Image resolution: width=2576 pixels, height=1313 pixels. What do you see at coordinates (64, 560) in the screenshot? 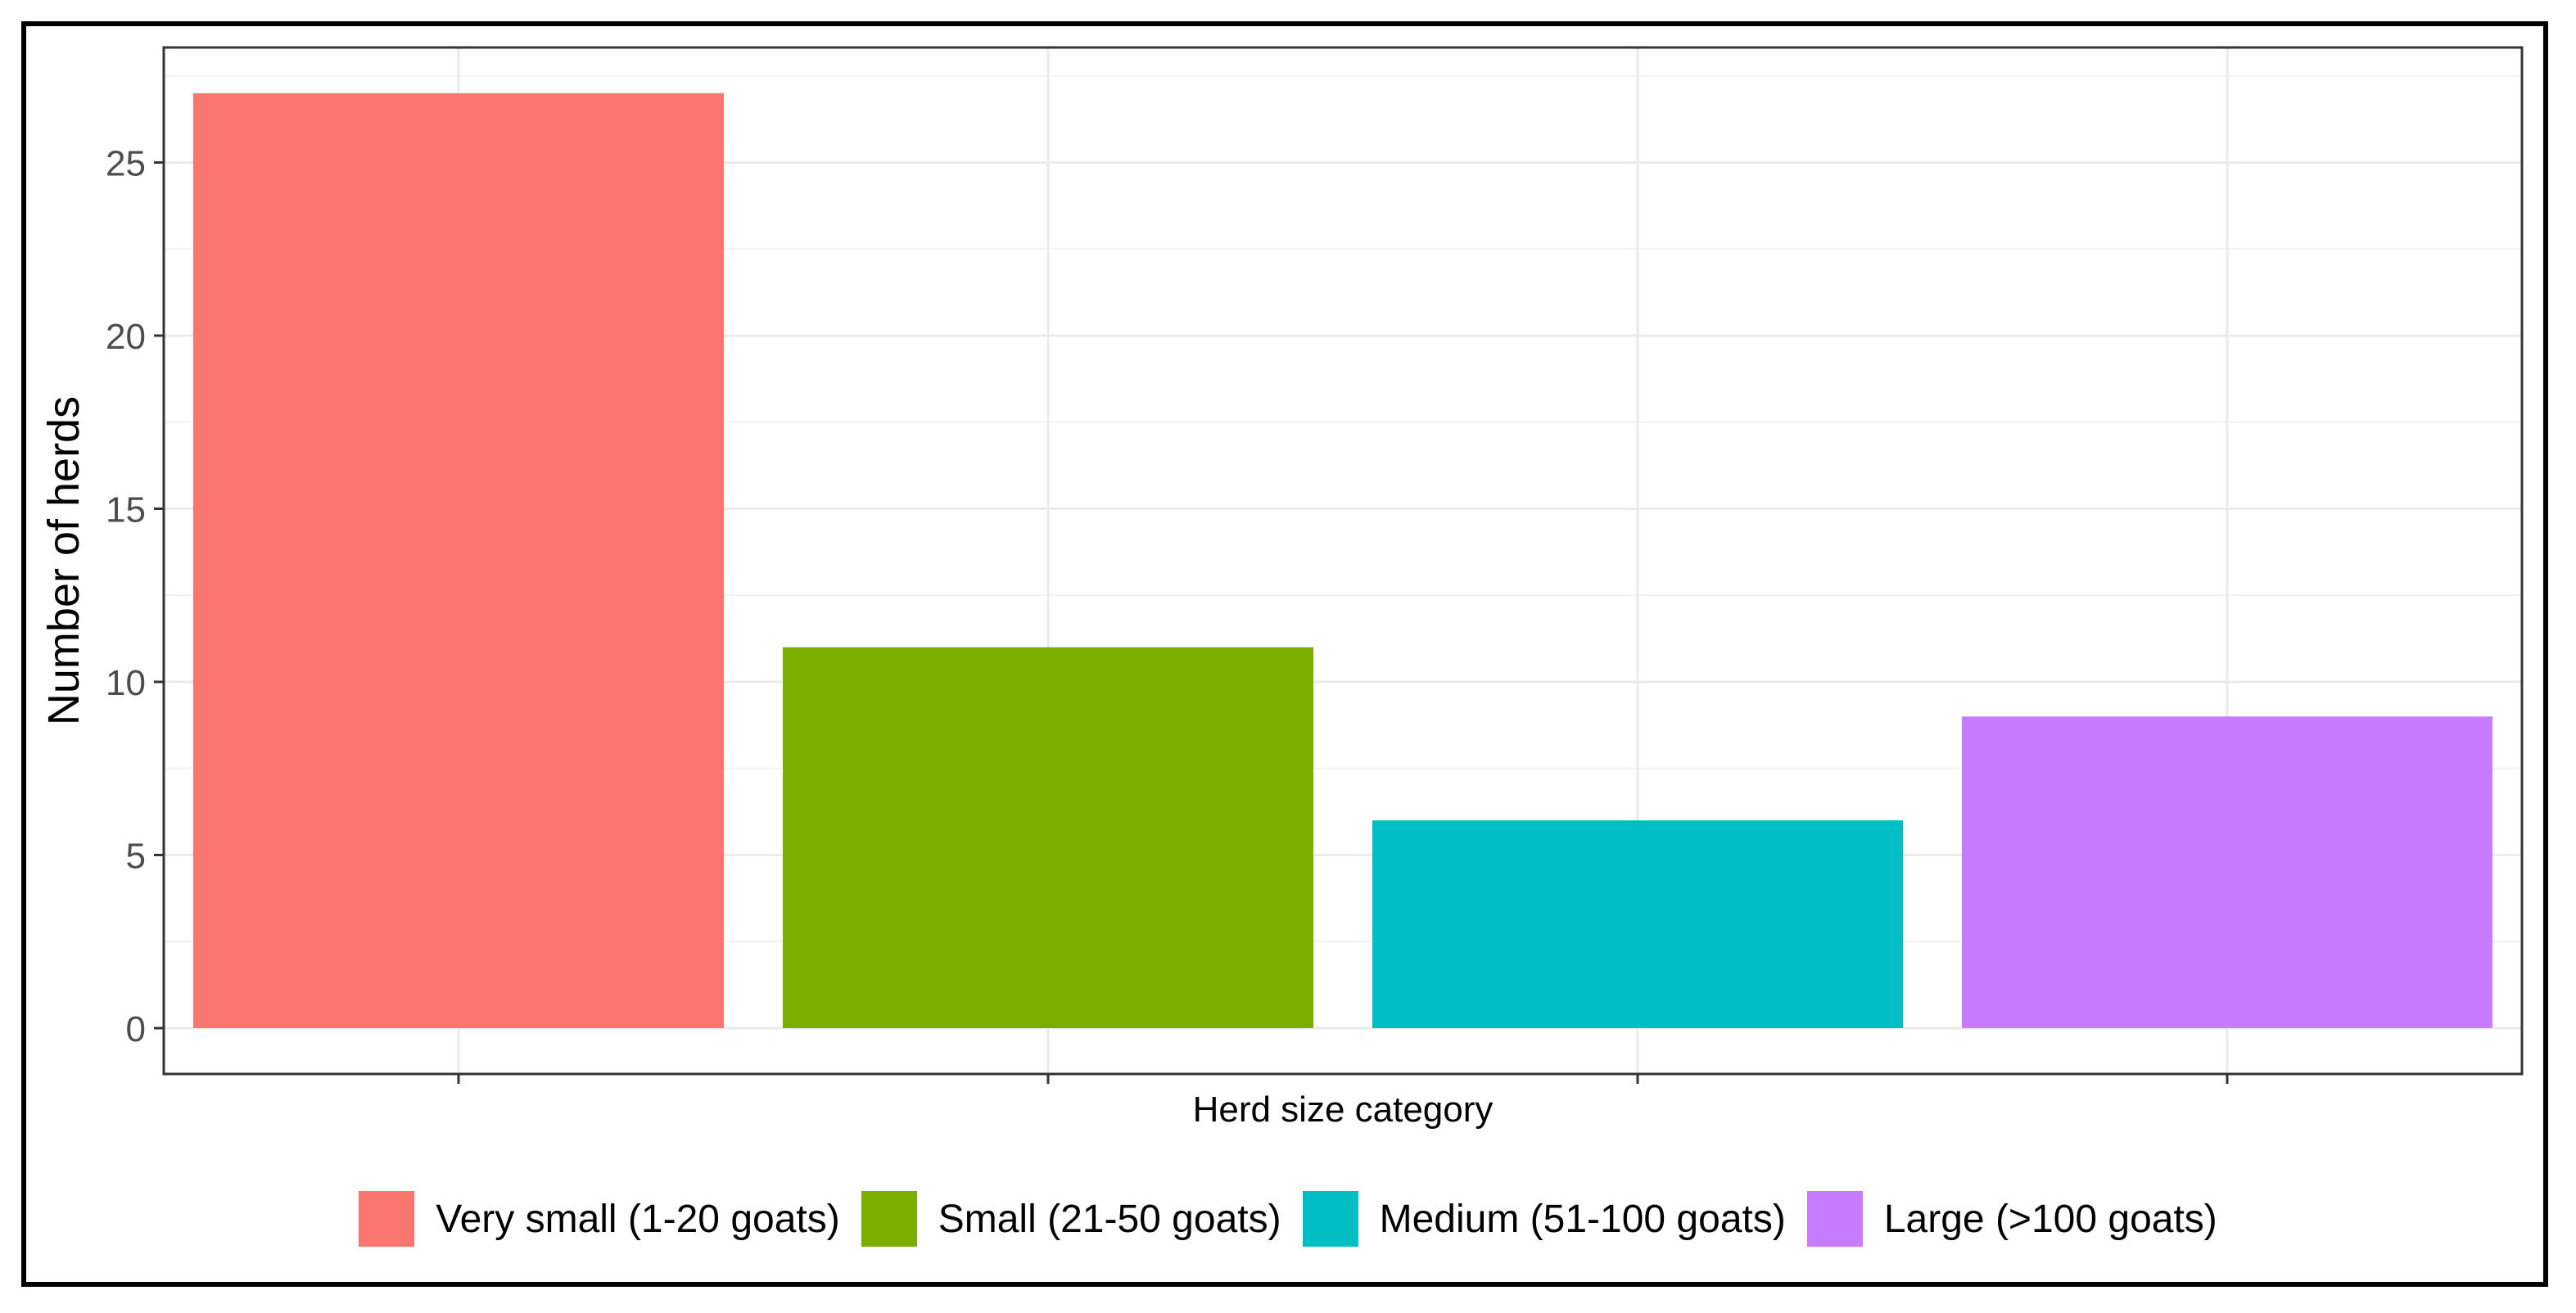
I see `y-axis-label: Number of herds` at bounding box center [64, 560].